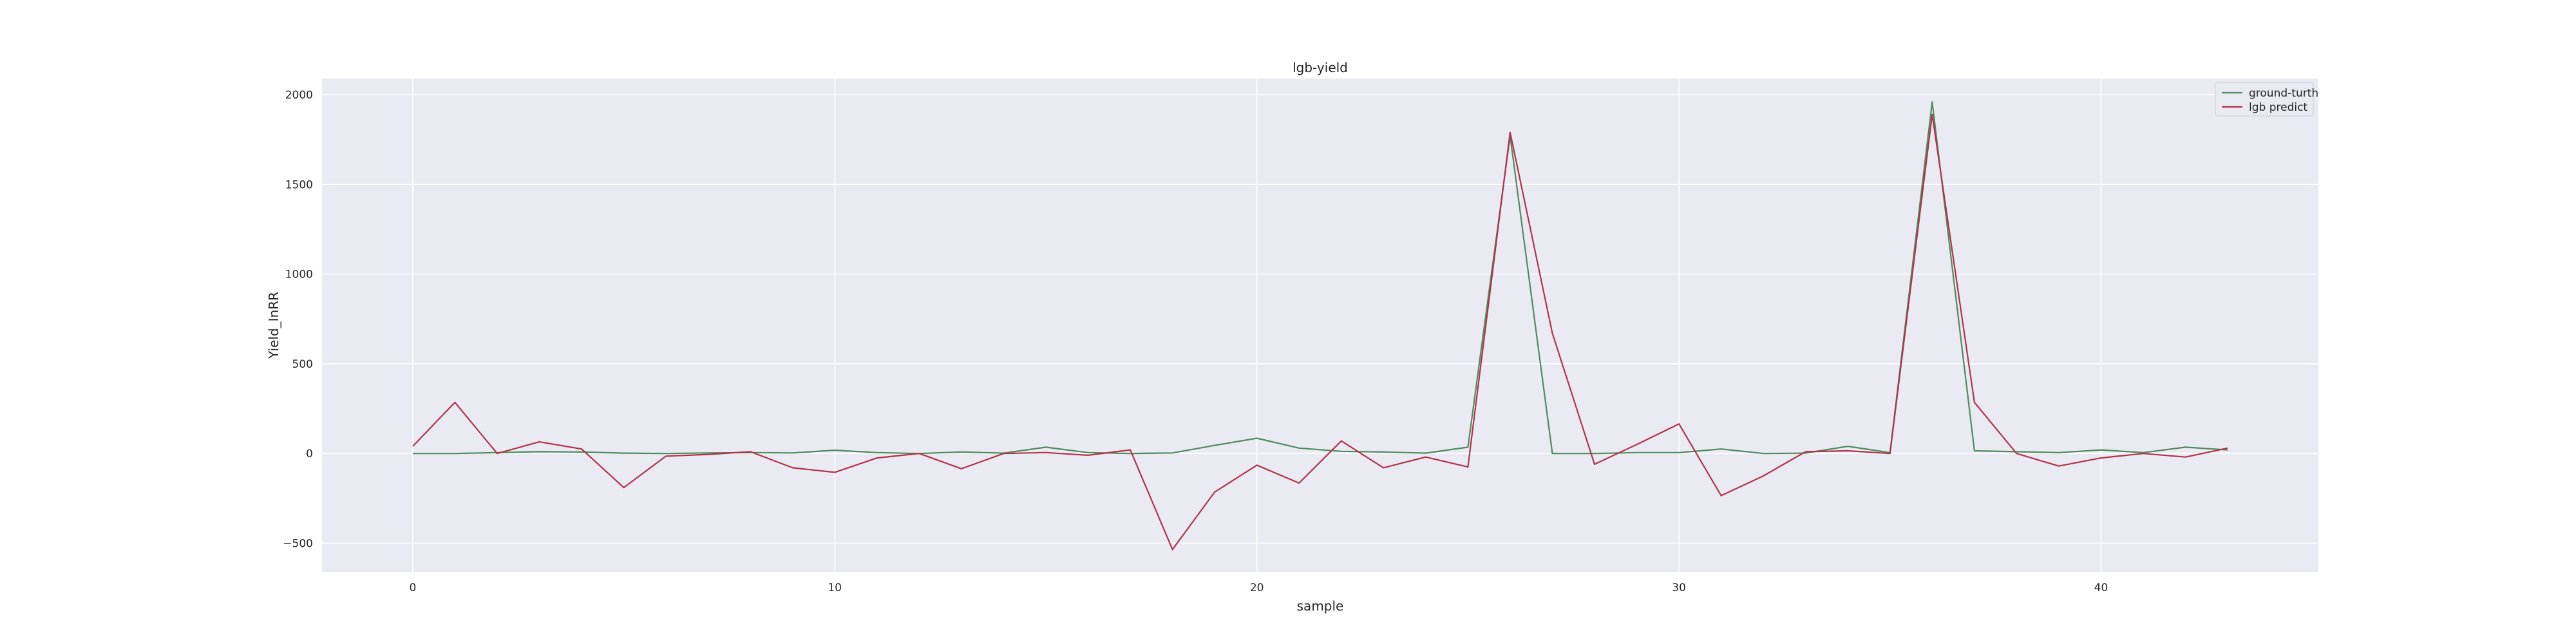 The image size is (2576, 644). What do you see at coordinates (2283, 93) in the screenshot?
I see `legend-label: ground-turth` at bounding box center [2283, 93].